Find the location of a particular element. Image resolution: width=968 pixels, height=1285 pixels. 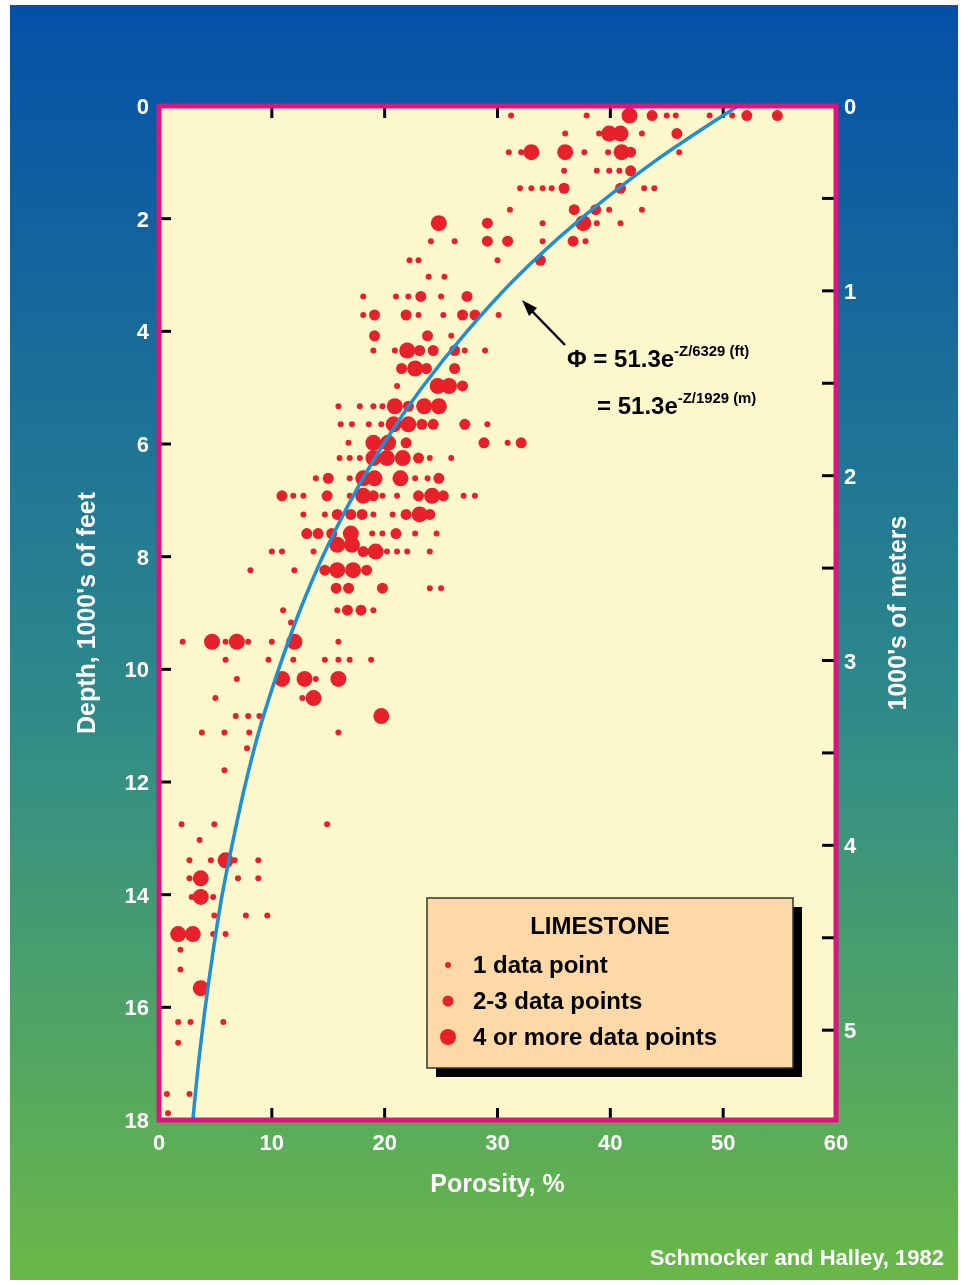

y2-tick-label: 2 is located at coordinates (850, 476).